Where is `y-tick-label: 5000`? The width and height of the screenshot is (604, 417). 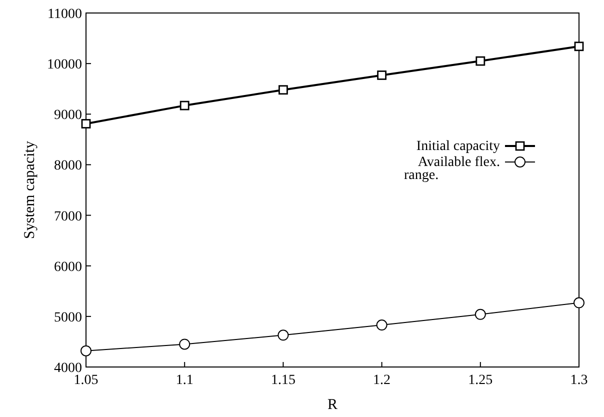 y-tick-label: 5000 is located at coordinates (68, 318).